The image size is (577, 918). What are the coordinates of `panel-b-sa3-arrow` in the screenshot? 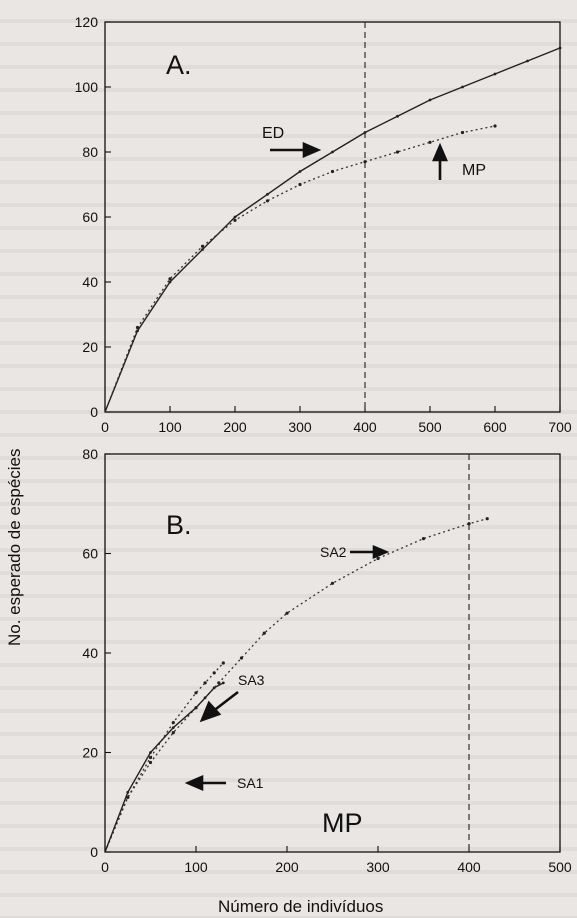 It's located at (219, 706).